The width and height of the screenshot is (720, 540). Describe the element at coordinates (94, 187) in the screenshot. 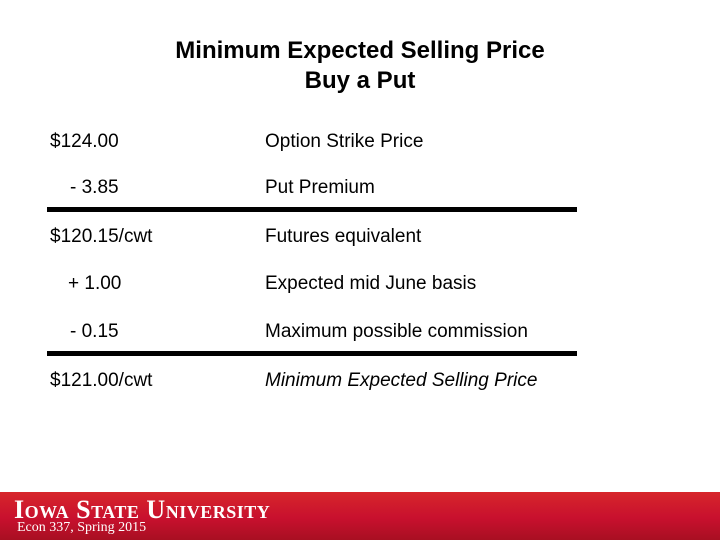

I see `row-amount: - 3.85` at that location.